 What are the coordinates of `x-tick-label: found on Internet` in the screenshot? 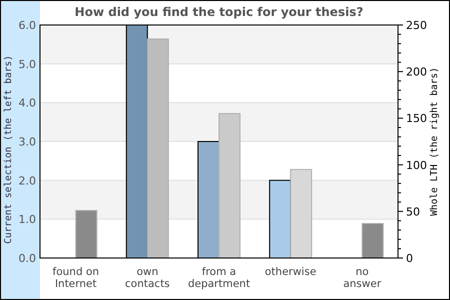 It's located at (76, 278).